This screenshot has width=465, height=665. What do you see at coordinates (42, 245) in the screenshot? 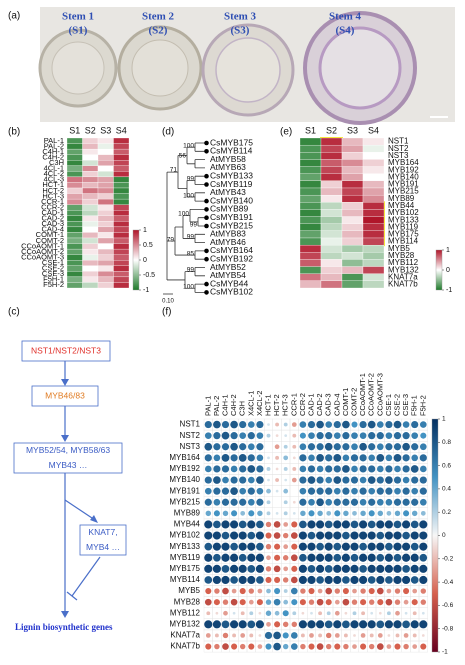
I see `row-label: CCoAOMT-1` at bounding box center [42, 245].